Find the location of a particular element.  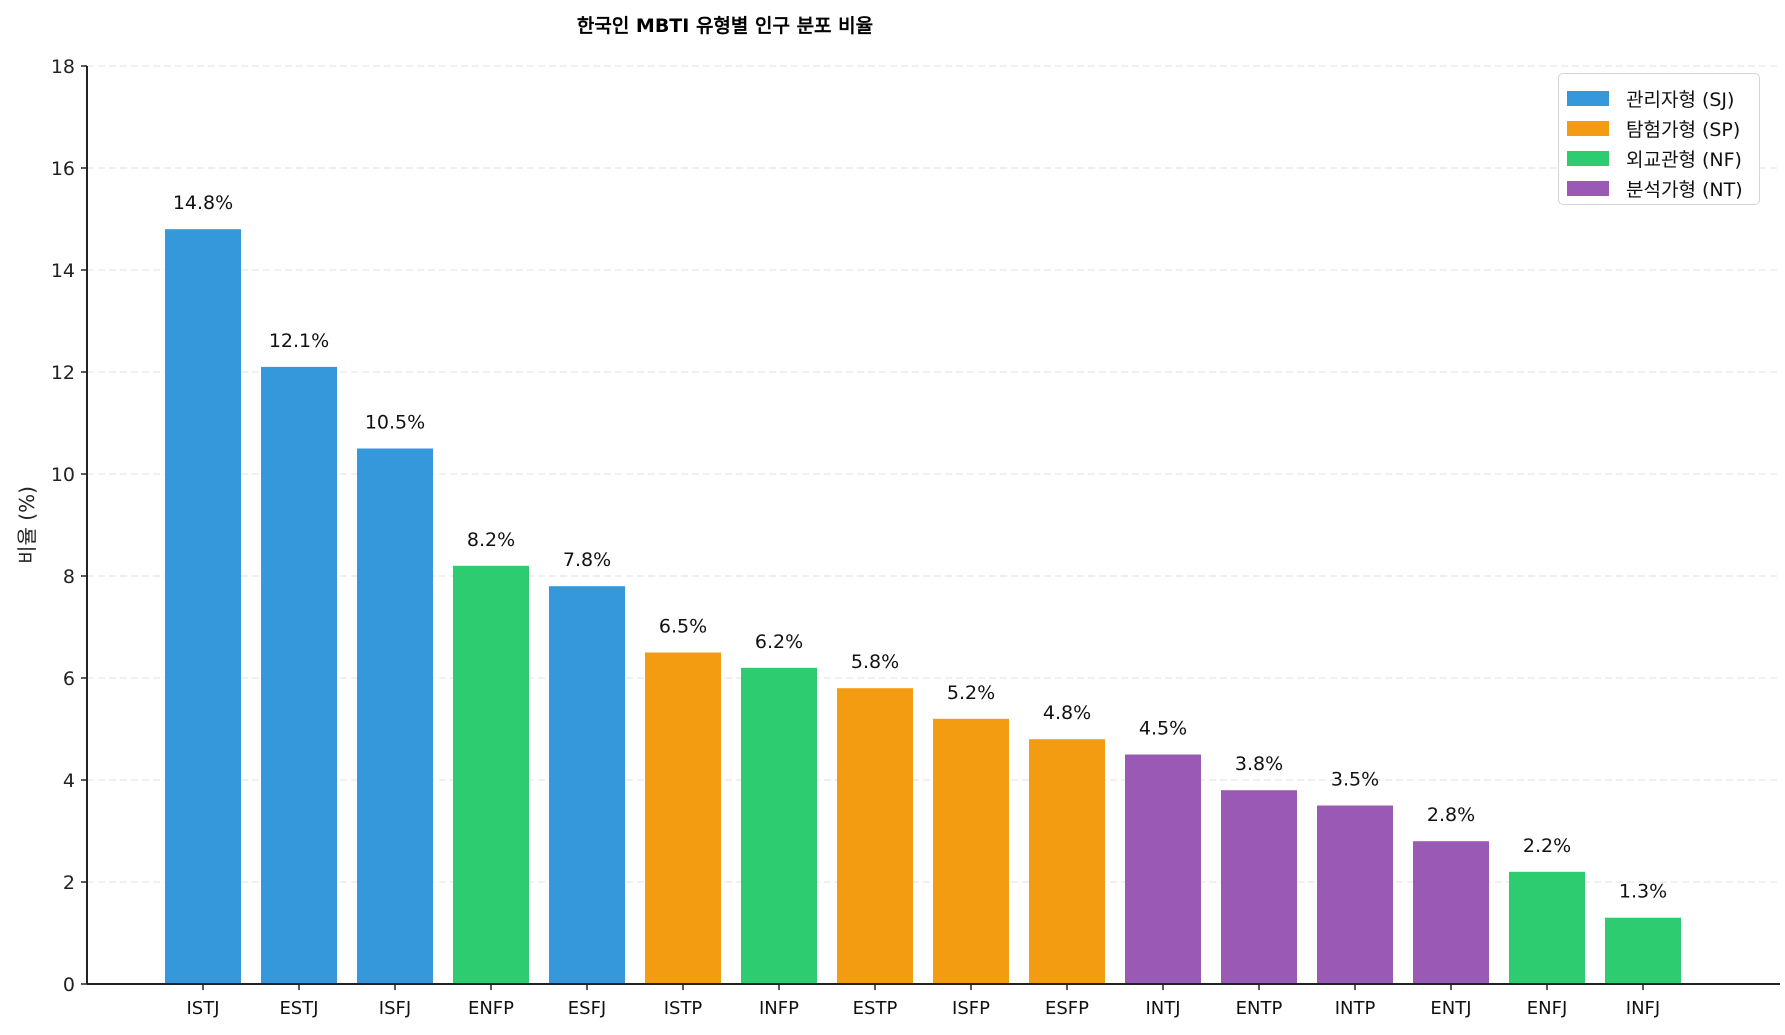

bar-istj is located at coordinates (203, 606).